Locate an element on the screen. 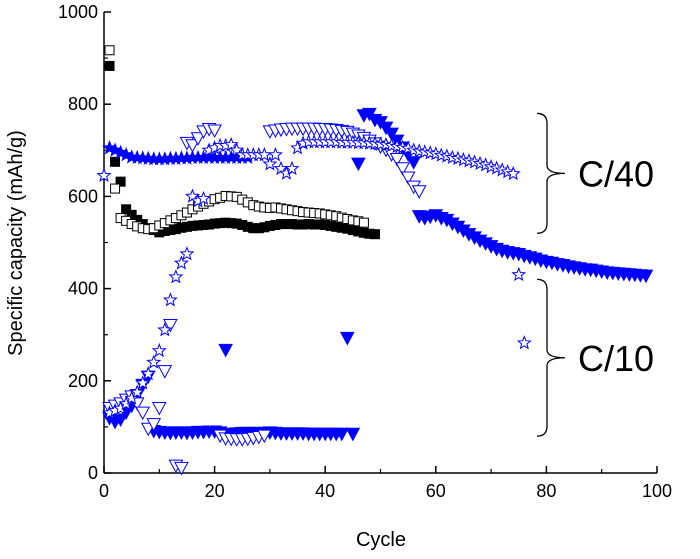 This screenshot has height=559, width=700. y-tick-label: 800 is located at coordinates (83, 104).